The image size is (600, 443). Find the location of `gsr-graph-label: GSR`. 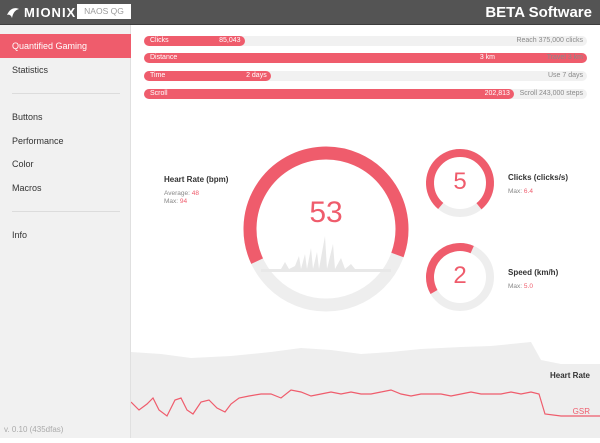

gsr-graph-label: GSR is located at coordinates (581, 411).